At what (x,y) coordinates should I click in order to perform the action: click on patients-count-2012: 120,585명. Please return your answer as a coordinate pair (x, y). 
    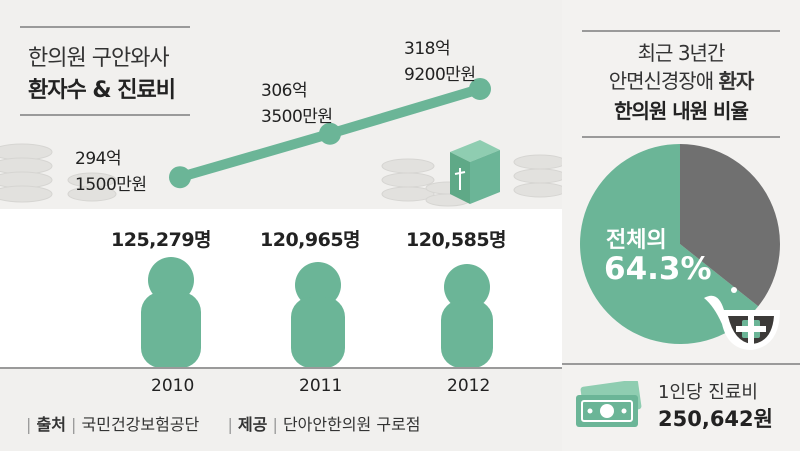
    Looking at the image, I should click on (456, 240).